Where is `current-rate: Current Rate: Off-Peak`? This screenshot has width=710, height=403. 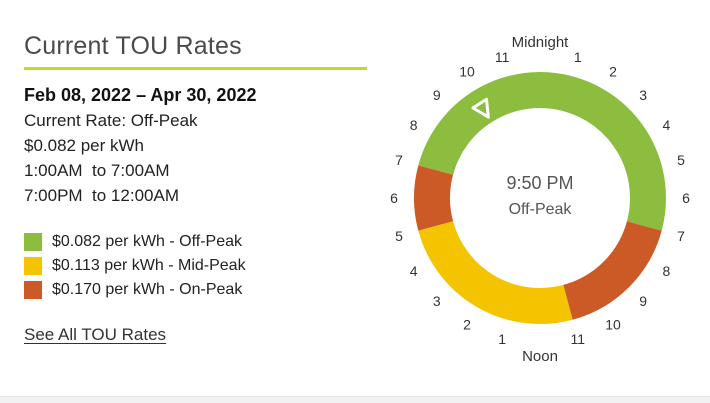
current-rate: Current Rate: Off-Peak is located at coordinates (111, 120).